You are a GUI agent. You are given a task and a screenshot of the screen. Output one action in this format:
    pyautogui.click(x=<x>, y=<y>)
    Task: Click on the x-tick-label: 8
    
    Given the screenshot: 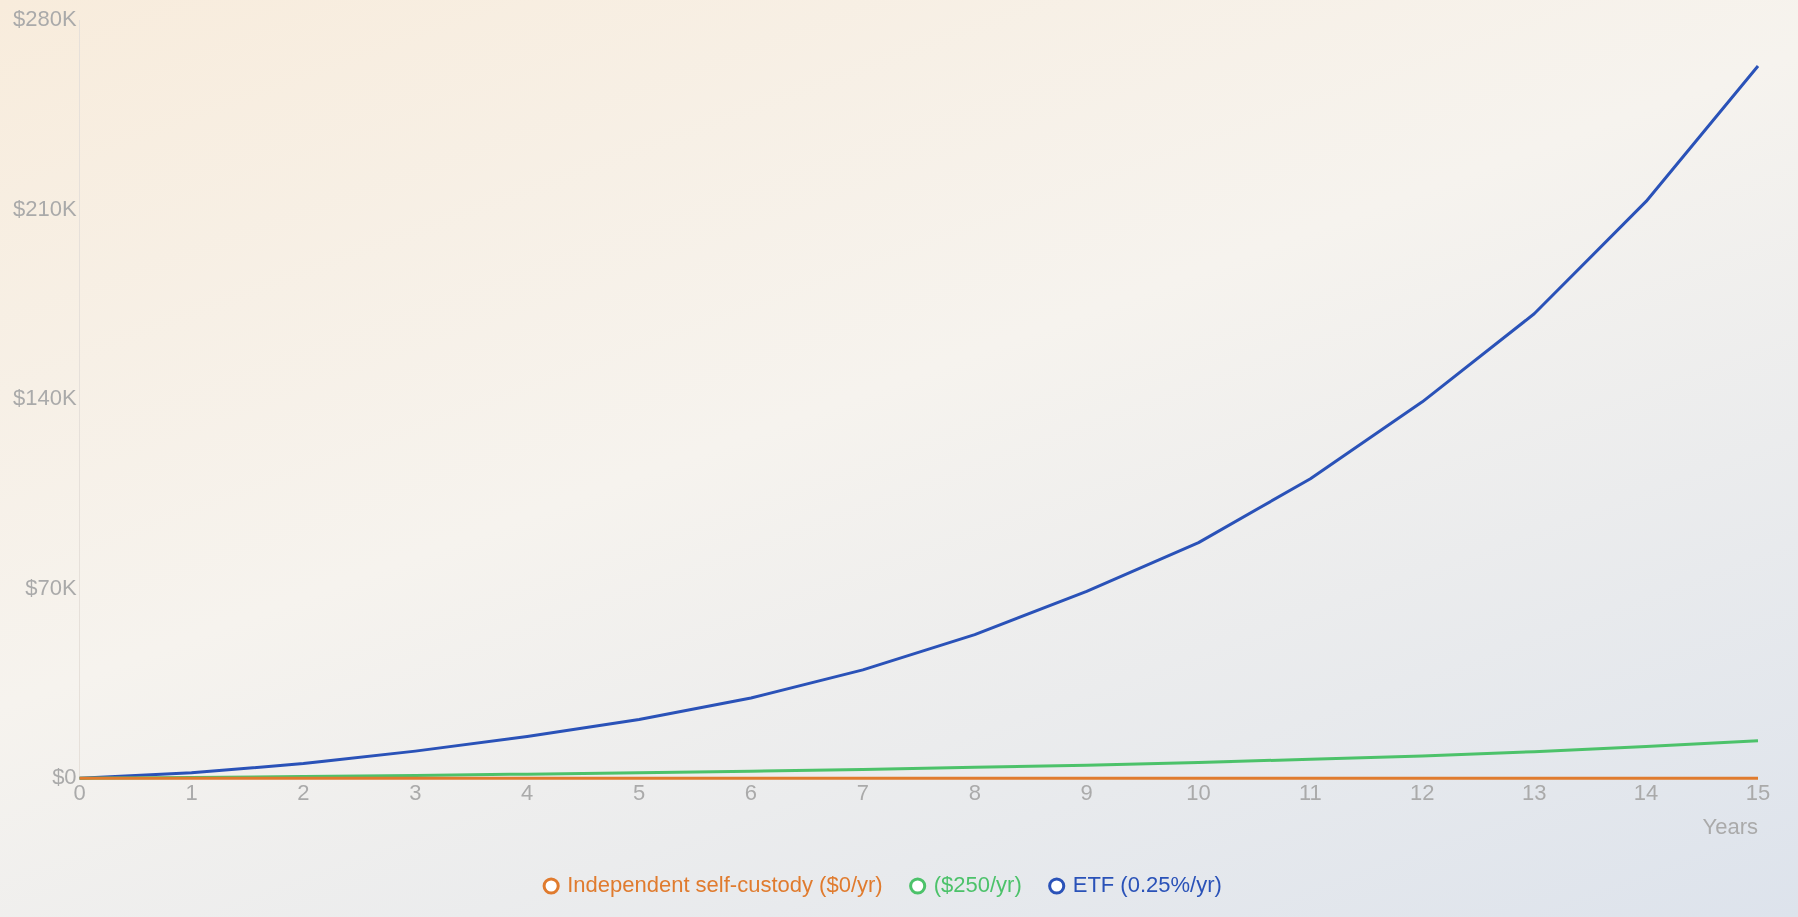 What is the action you would take?
    pyautogui.click(x=974, y=793)
    